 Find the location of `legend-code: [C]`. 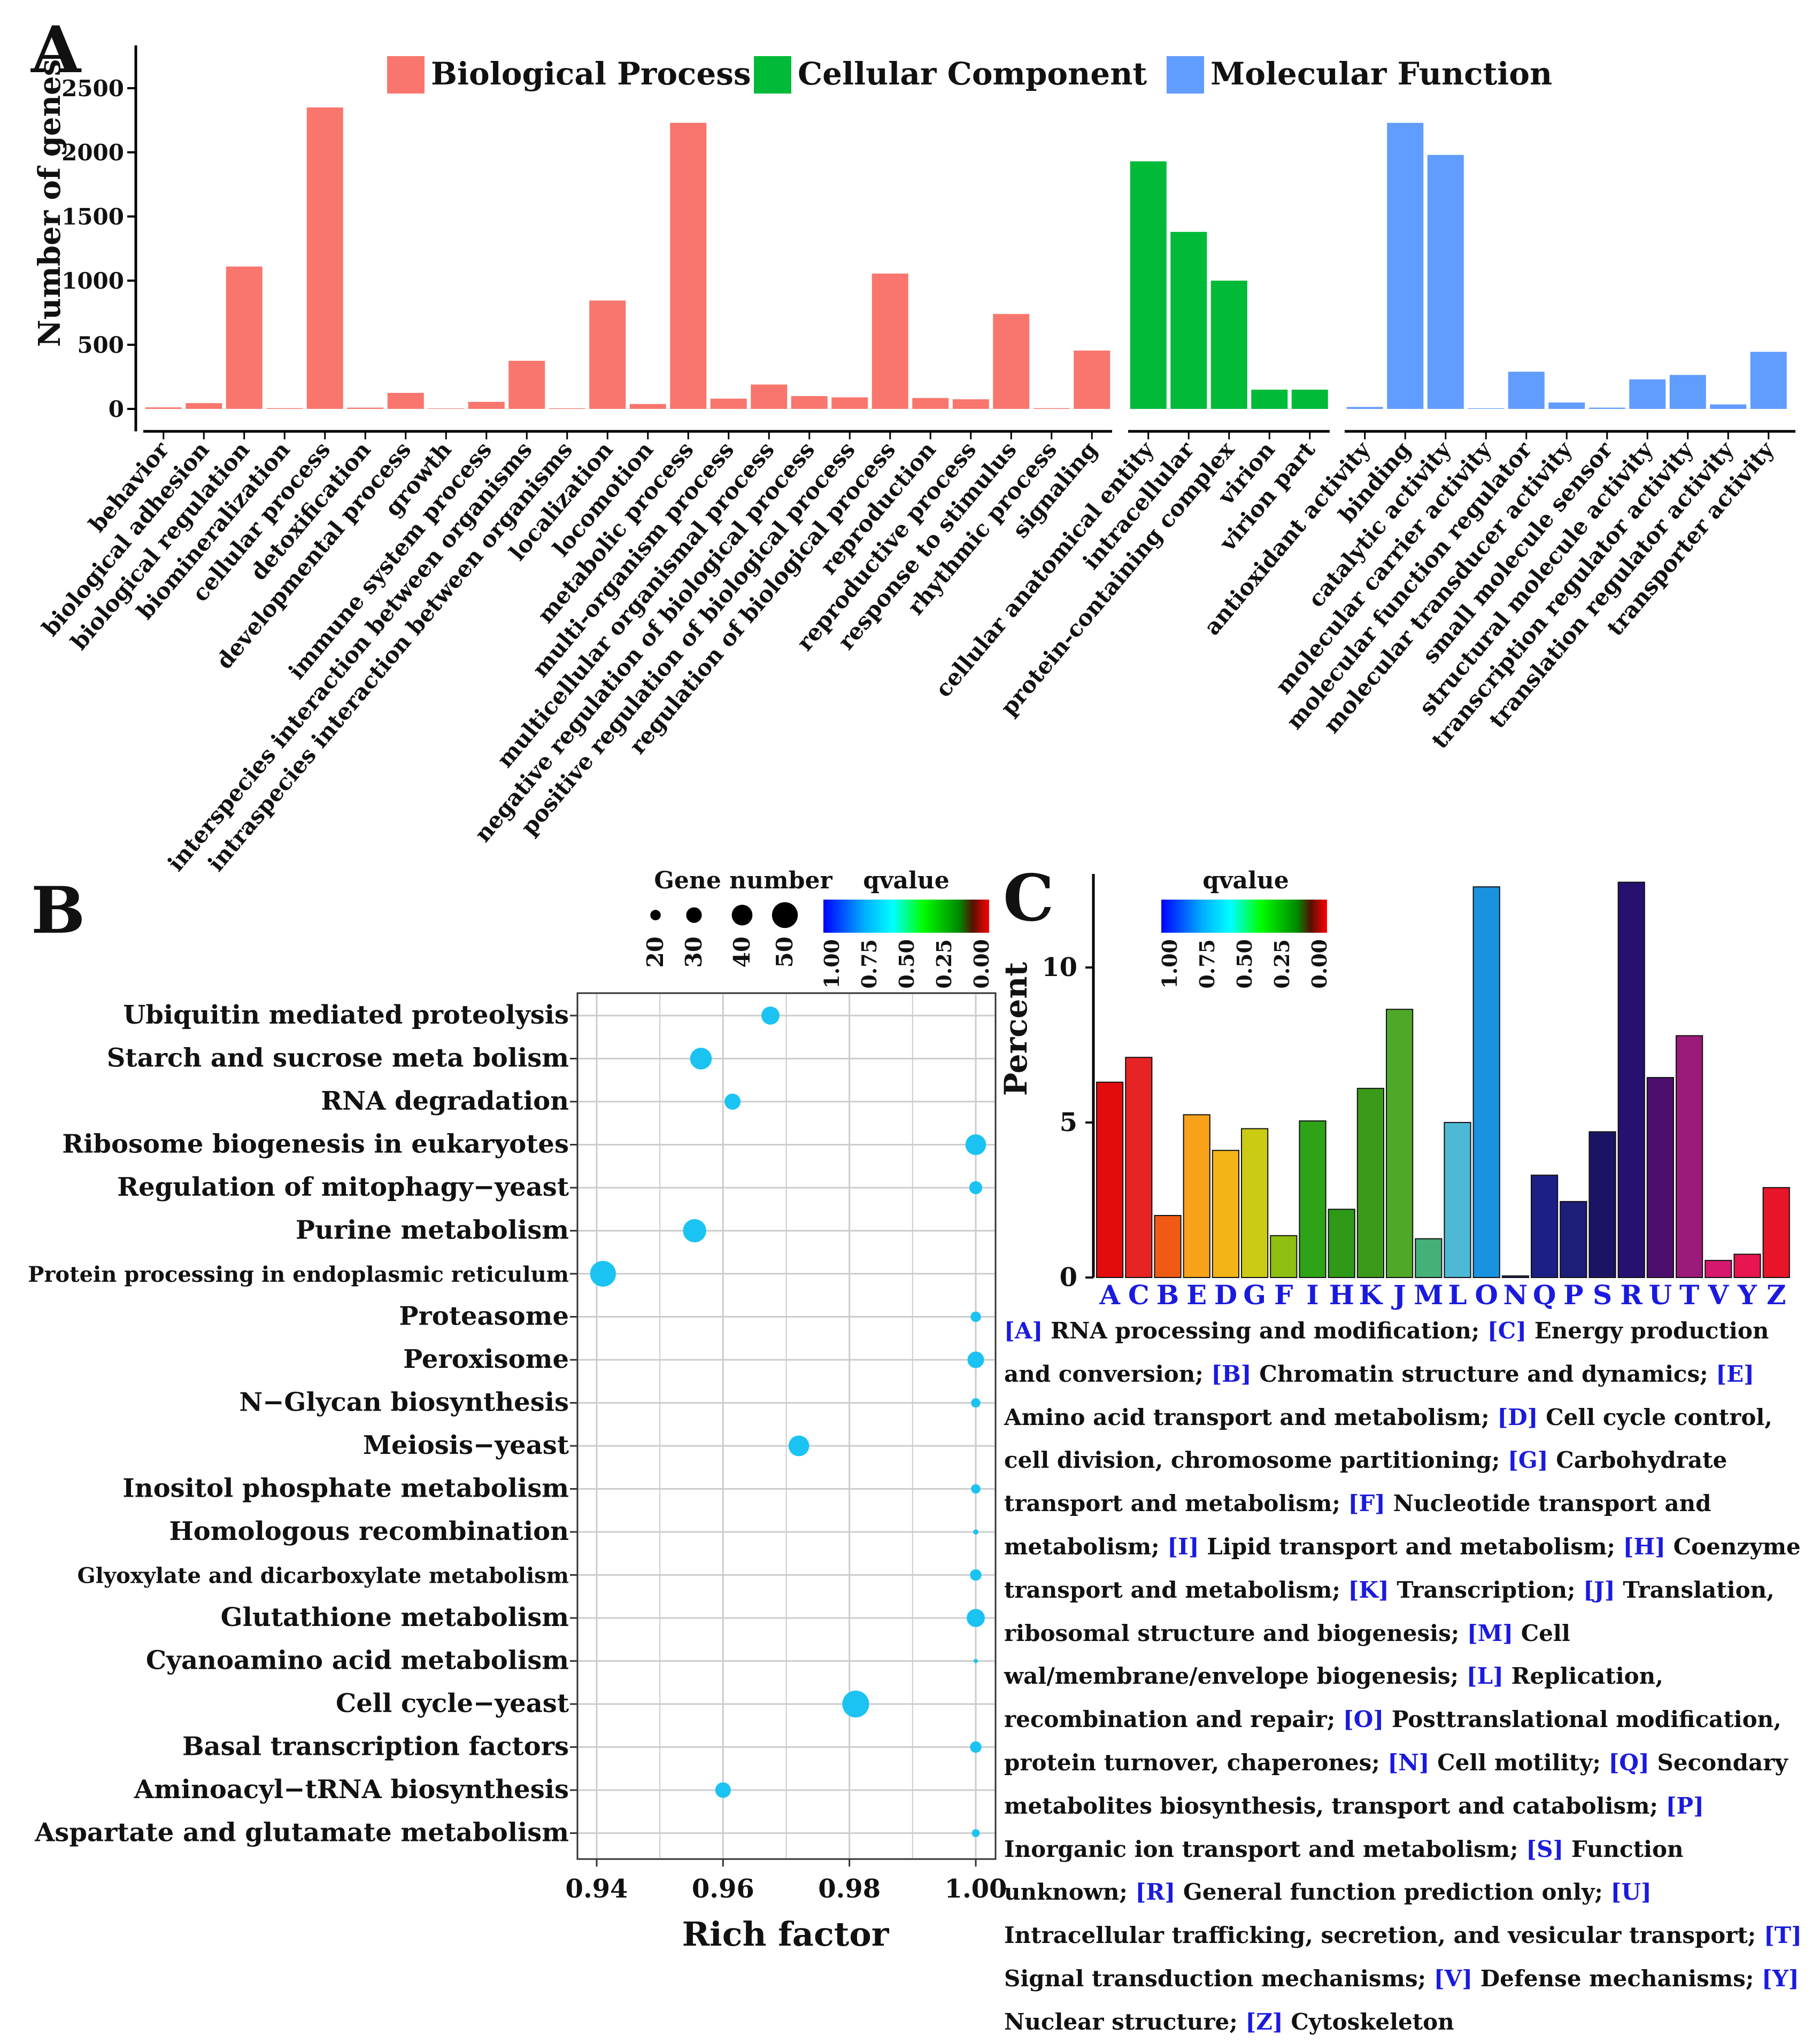

legend-code: [C] is located at coordinates (1507, 1331).